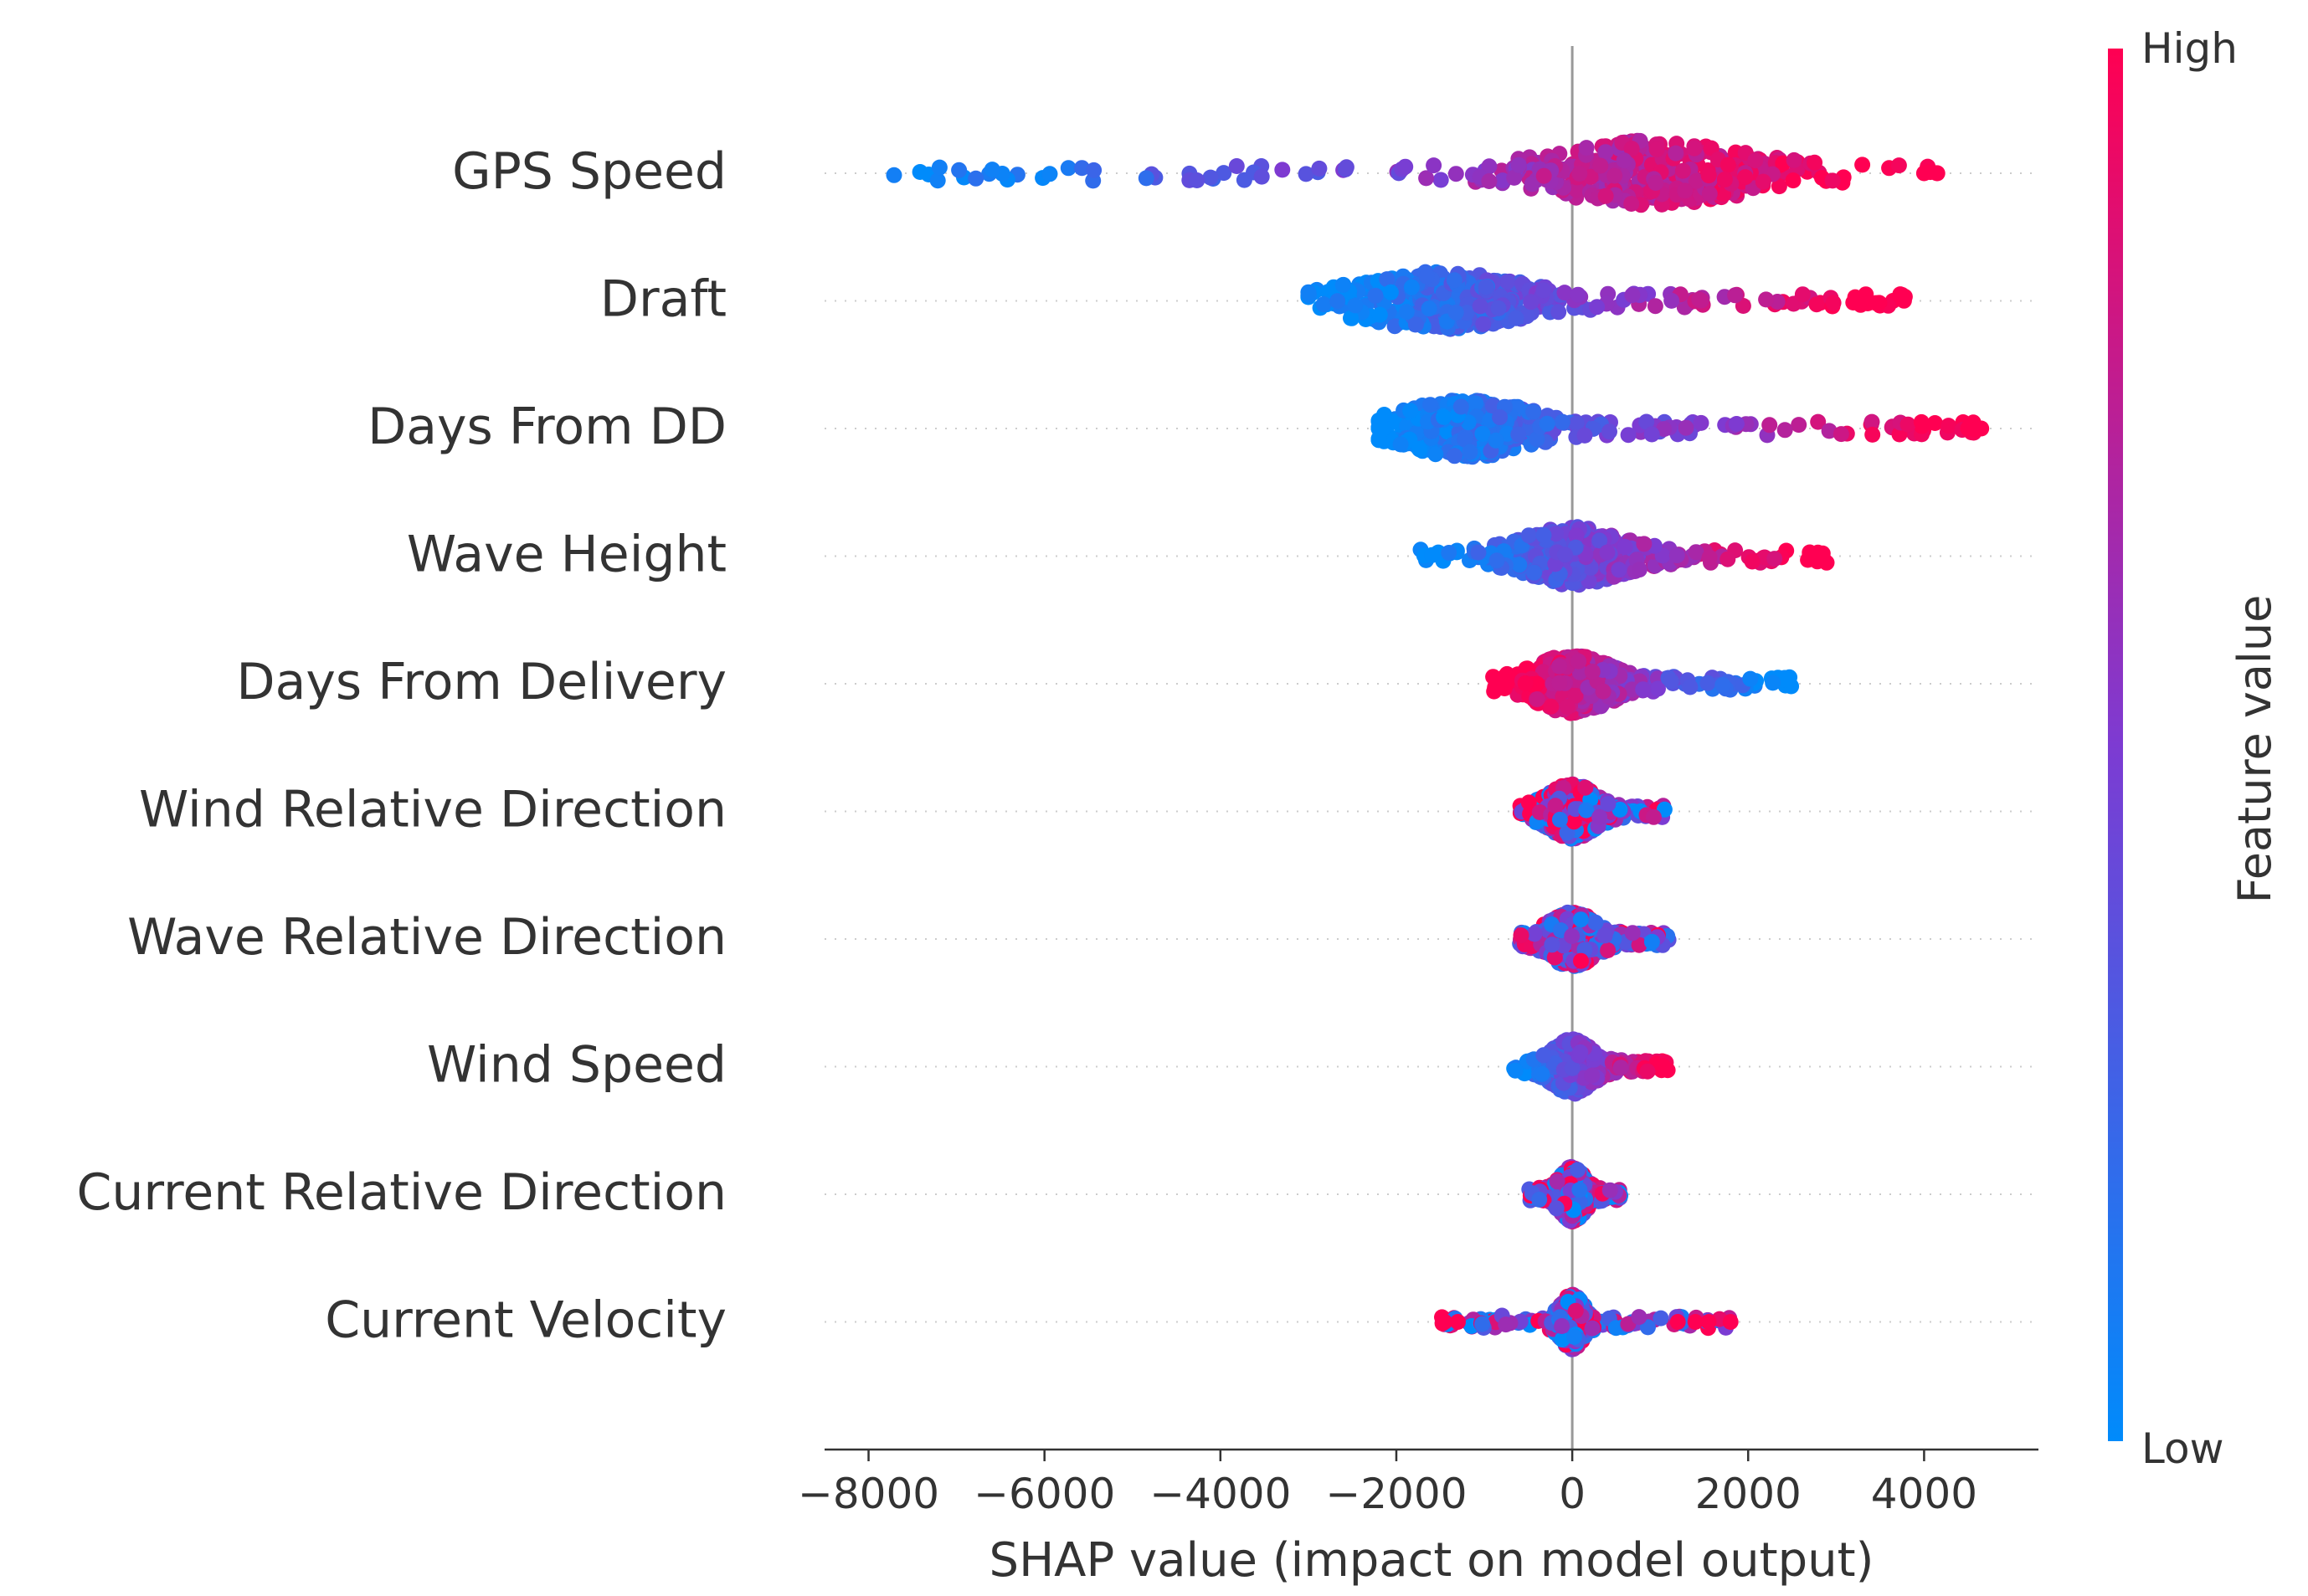  Describe the element at coordinates (427, 937) in the screenshot. I see `feature-label: Wave Relative Direction` at that location.